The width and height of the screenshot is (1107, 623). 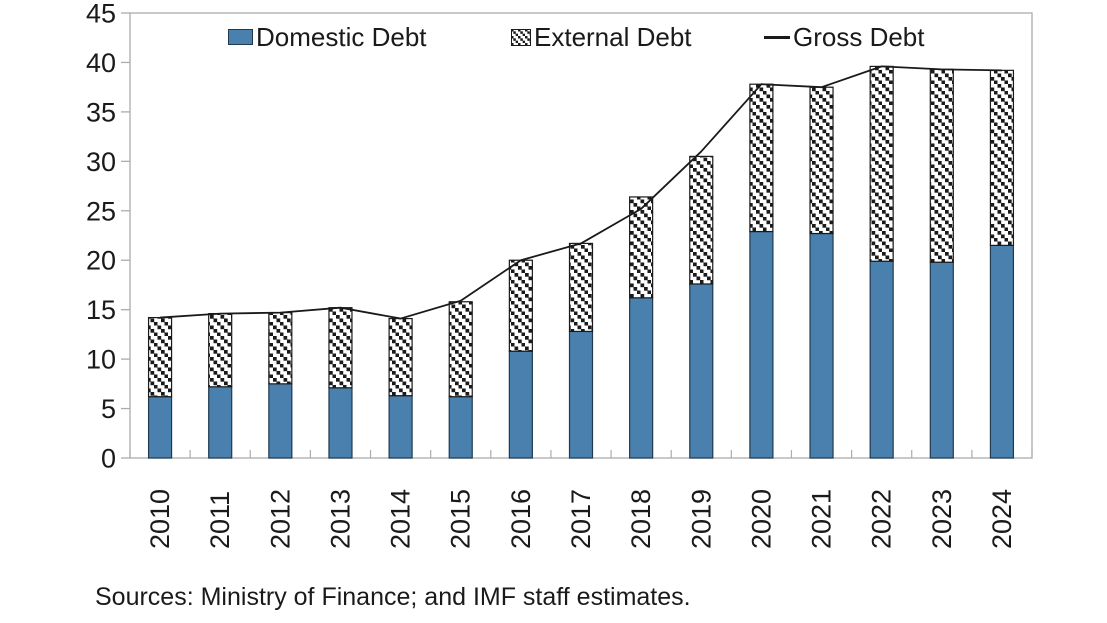 I want to click on bar-2010-external-debt, so click(x=160, y=357).